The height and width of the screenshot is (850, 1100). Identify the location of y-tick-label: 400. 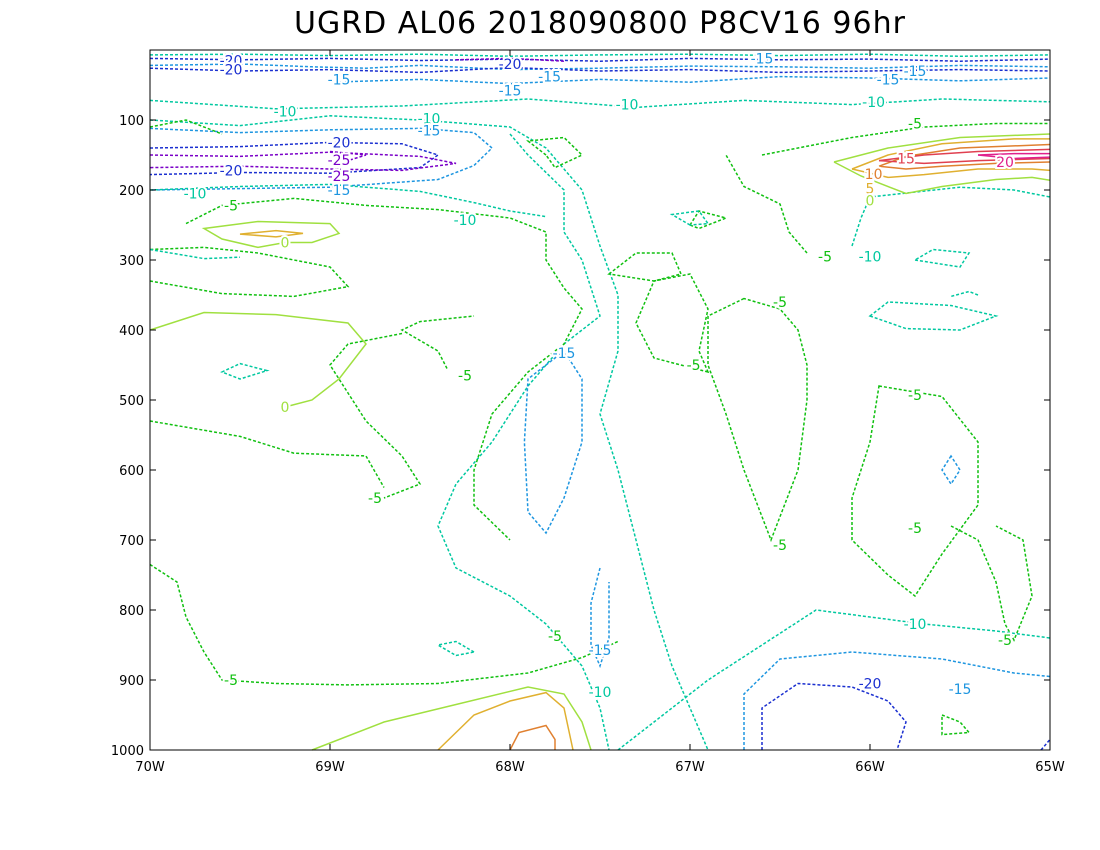
(131, 331).